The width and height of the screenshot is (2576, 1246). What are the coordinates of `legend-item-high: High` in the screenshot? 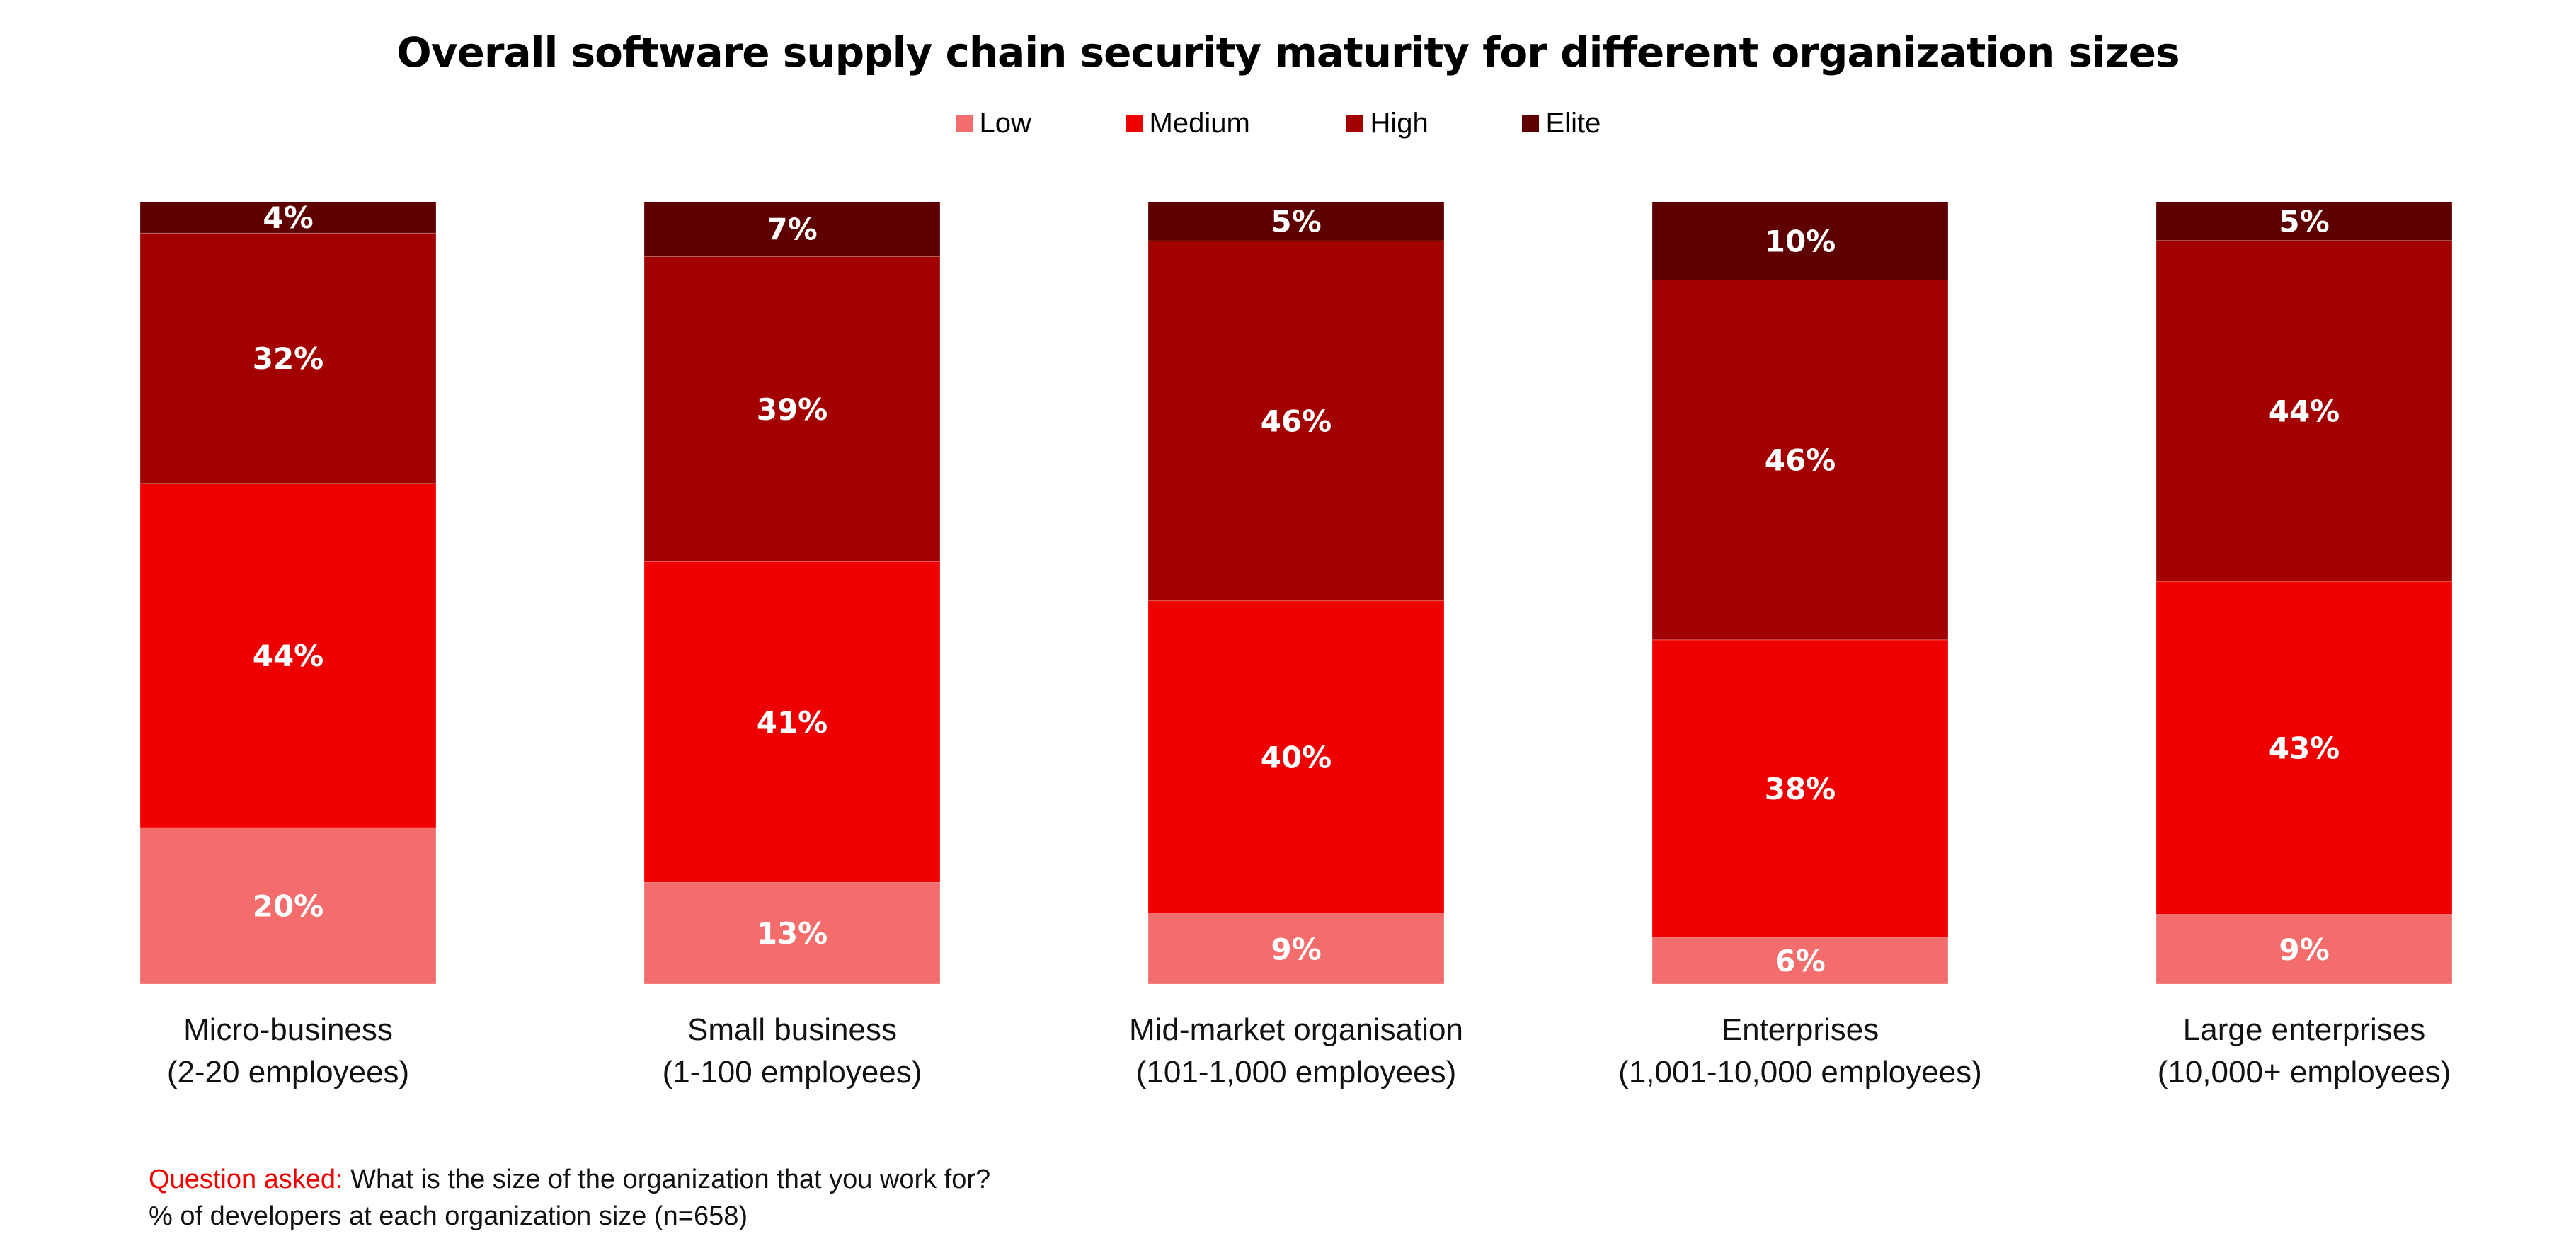 It's located at (1434, 123).